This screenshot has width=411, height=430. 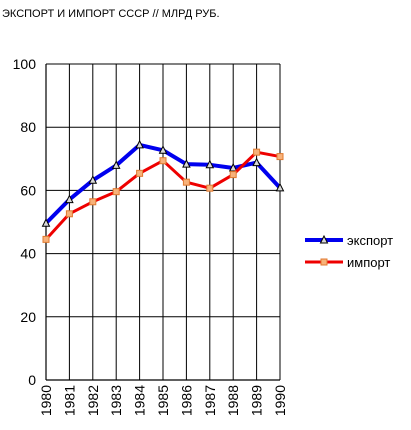 I want to click on series-layer, so click(x=163, y=191).